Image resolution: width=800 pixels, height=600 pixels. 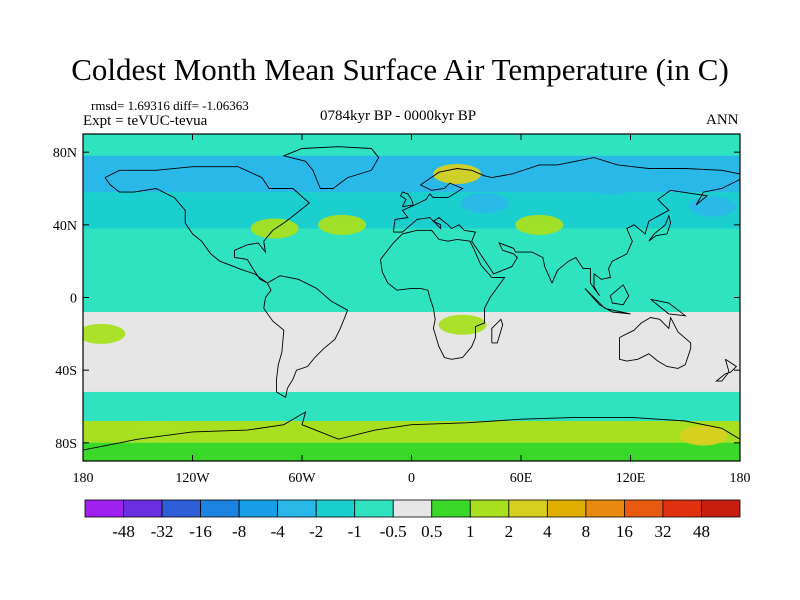 I want to click on colorbar-label: -8, so click(x=239, y=531).